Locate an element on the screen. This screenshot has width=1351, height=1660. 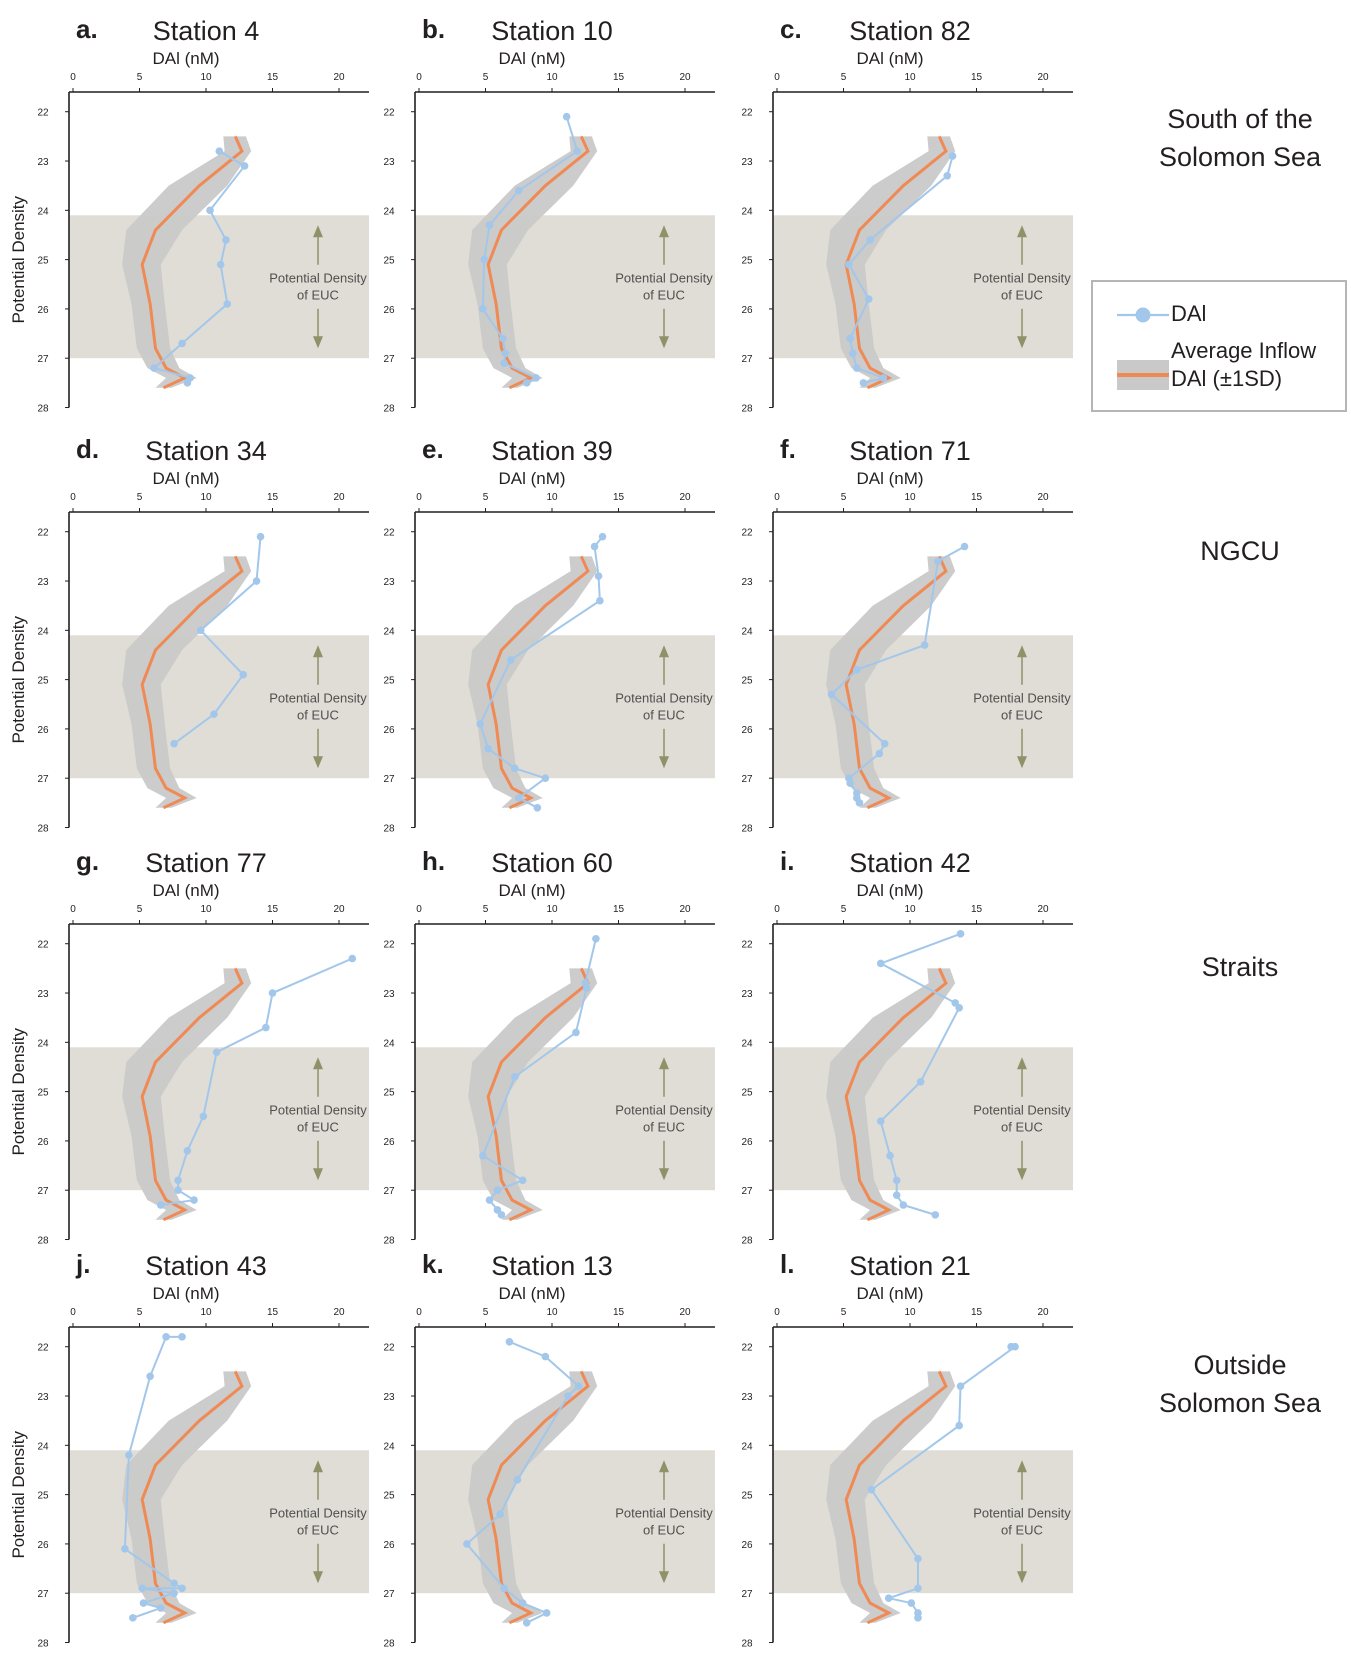
panel-title: Station 10 is located at coordinates (552, 31).